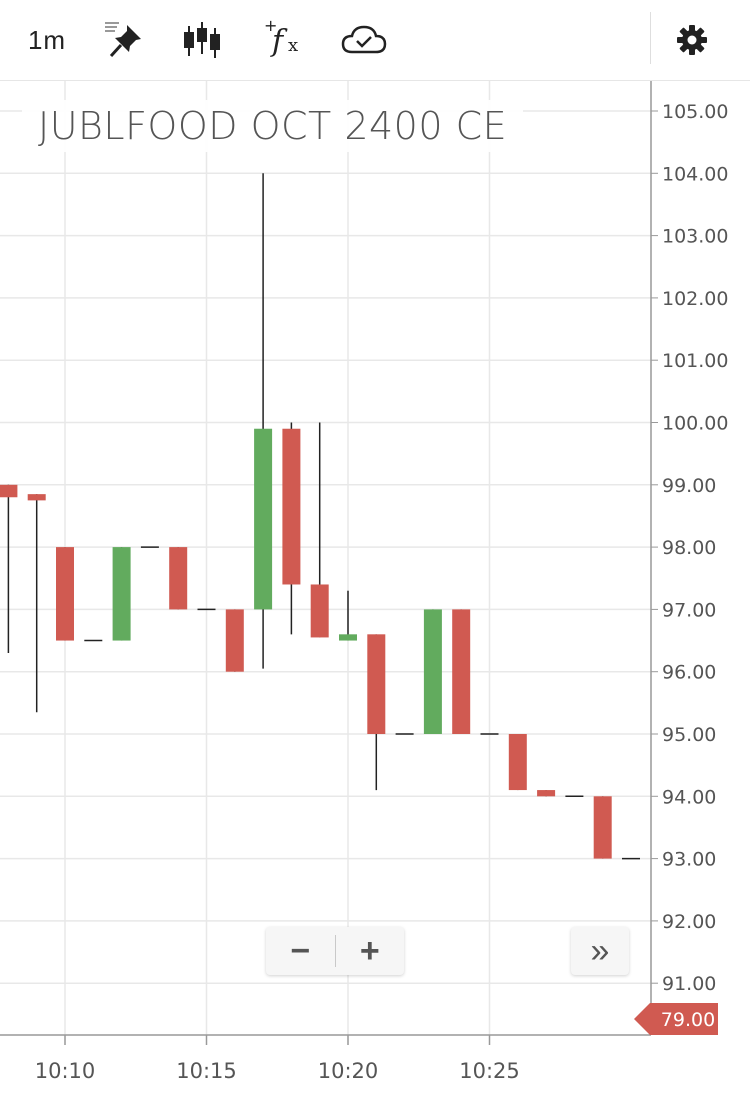 This screenshot has width=750, height=1096. Describe the element at coordinates (348, 1071) in the screenshot. I see `x-tick-label: 10:20` at that location.